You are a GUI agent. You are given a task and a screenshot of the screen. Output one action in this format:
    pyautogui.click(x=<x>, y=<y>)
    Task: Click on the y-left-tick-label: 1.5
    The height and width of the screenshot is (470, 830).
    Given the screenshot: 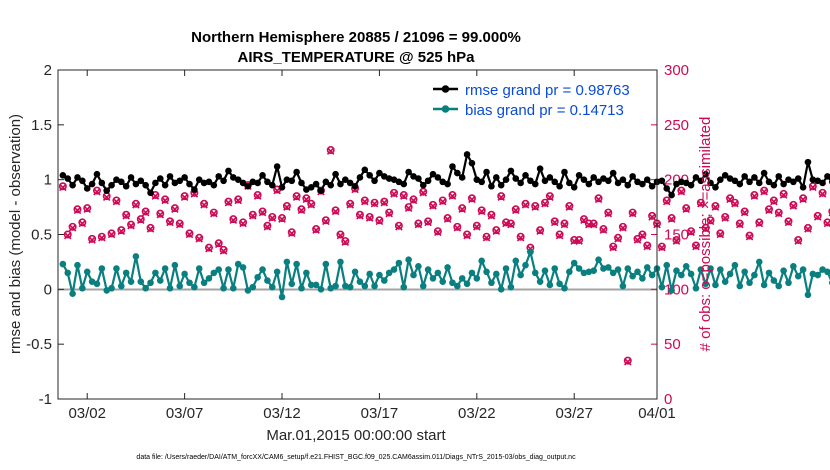 What is the action you would take?
    pyautogui.click(x=41, y=125)
    